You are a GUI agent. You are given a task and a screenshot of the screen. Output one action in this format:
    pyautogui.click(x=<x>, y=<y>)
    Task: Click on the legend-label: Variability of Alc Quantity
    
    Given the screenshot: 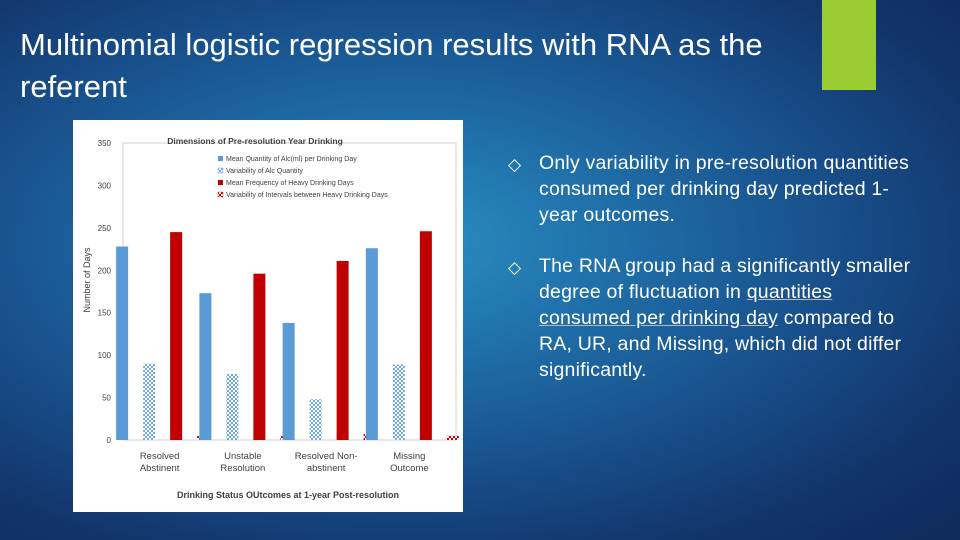 What is the action you would take?
    pyautogui.click(x=264, y=171)
    